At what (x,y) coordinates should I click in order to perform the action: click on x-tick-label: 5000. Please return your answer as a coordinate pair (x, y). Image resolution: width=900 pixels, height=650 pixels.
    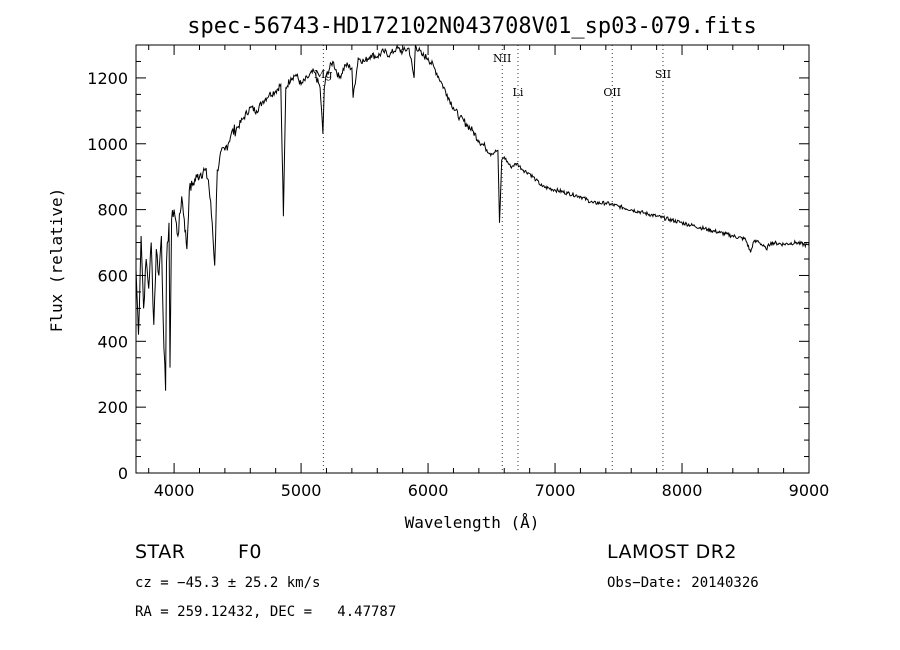
    Looking at the image, I should click on (301, 490).